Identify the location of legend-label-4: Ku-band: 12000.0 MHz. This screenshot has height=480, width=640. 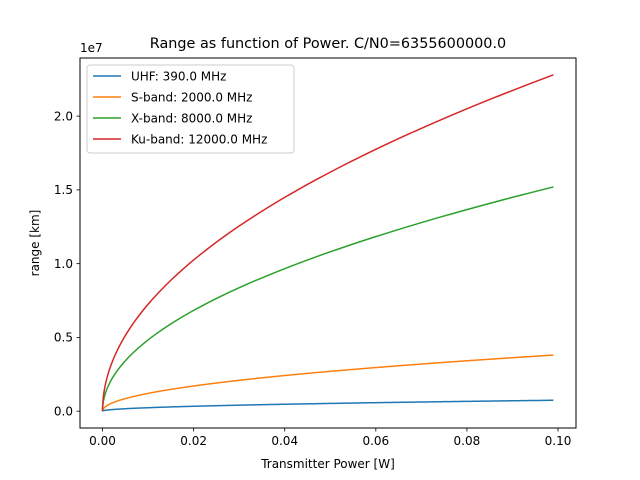
(199, 139).